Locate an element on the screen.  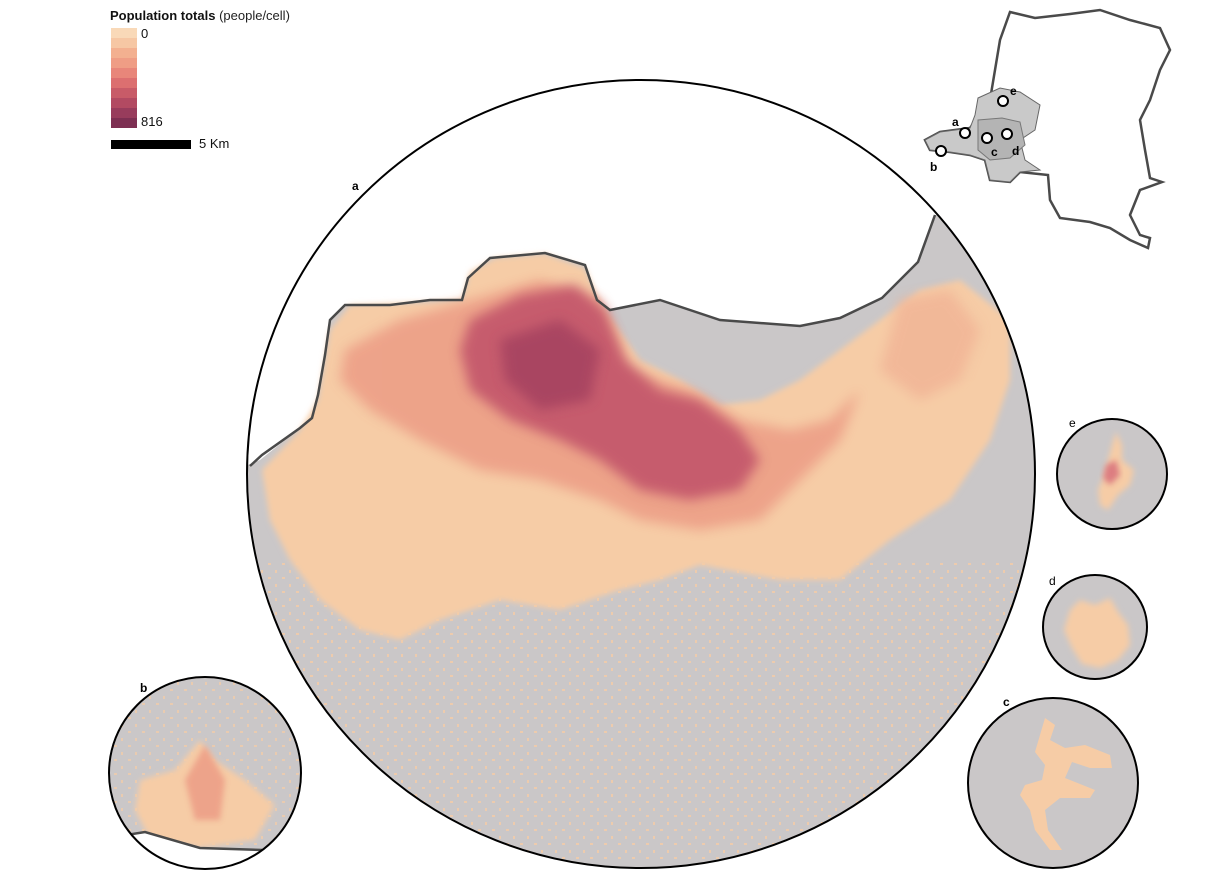
panel-b-map is located at coordinates (205, 773).